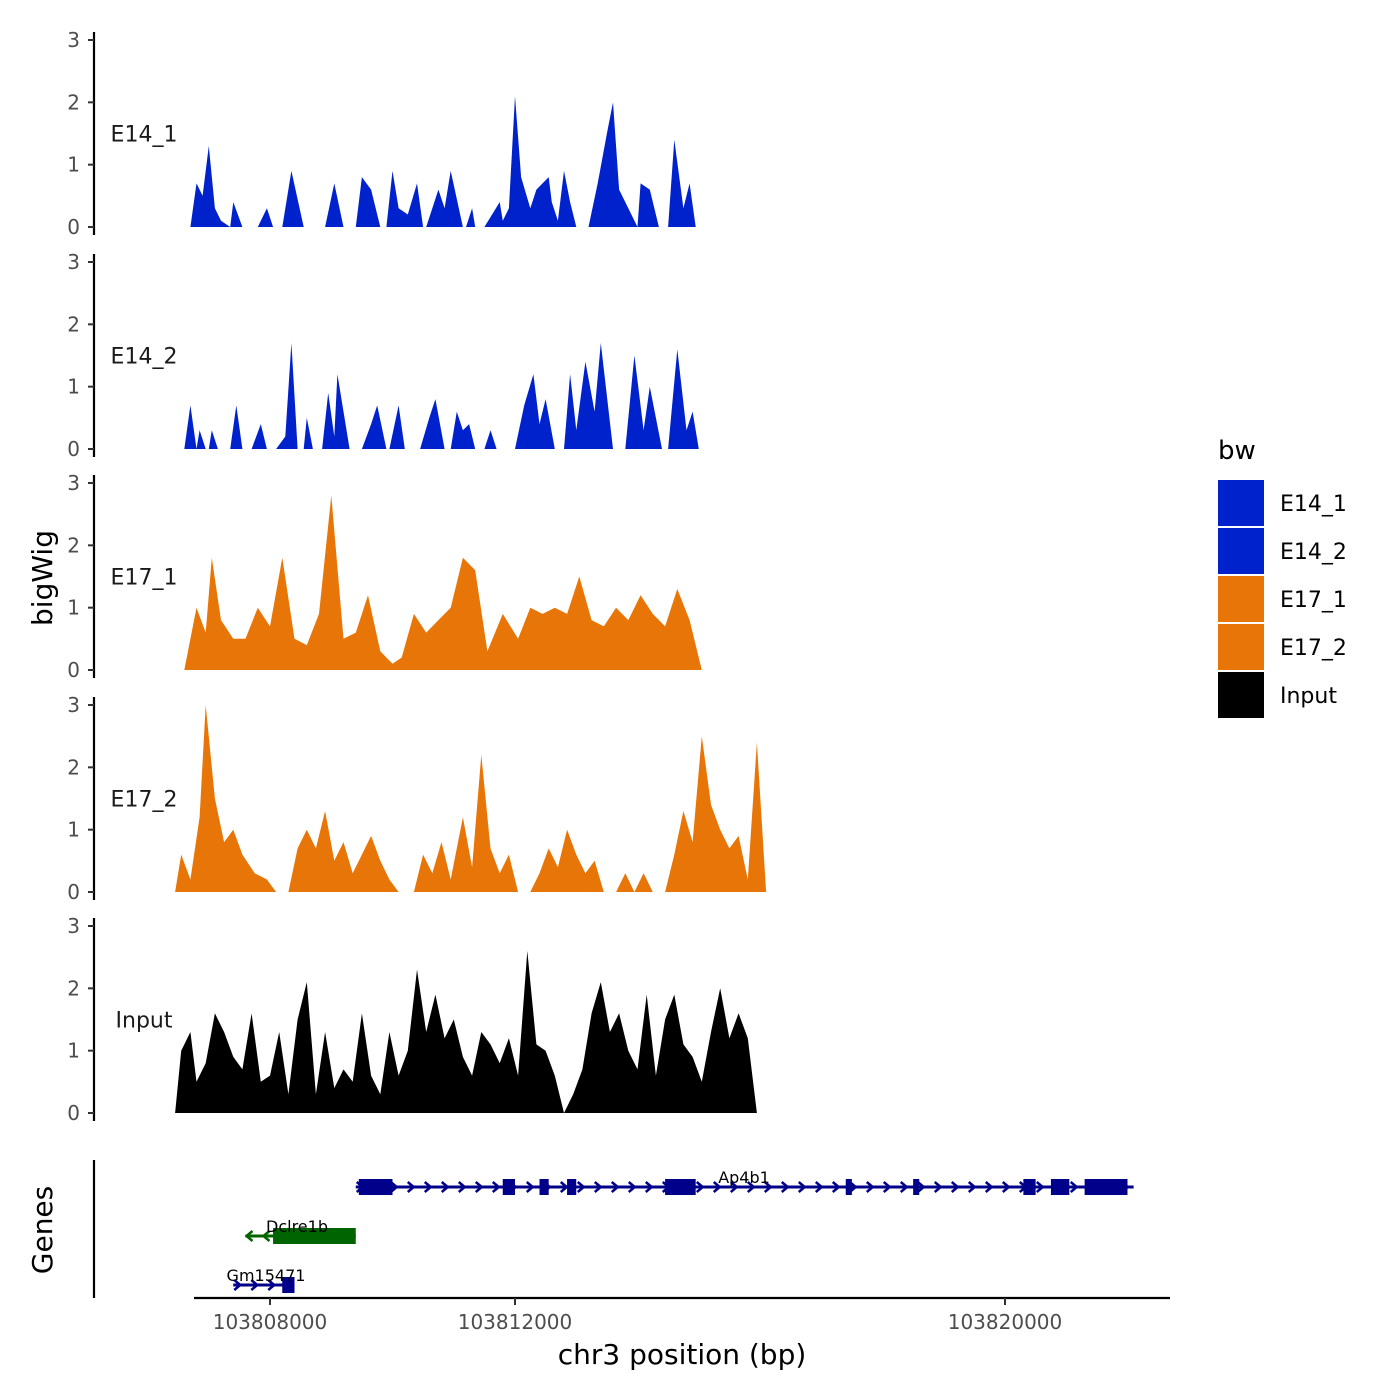  What do you see at coordinates (466, 1031) in the screenshot?
I see `series-area-Input` at bounding box center [466, 1031].